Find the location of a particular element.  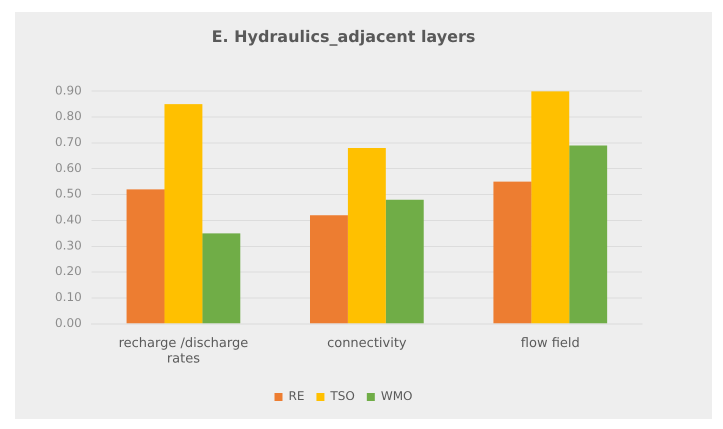

x-tick-label: connectivity is located at coordinates (367, 343).